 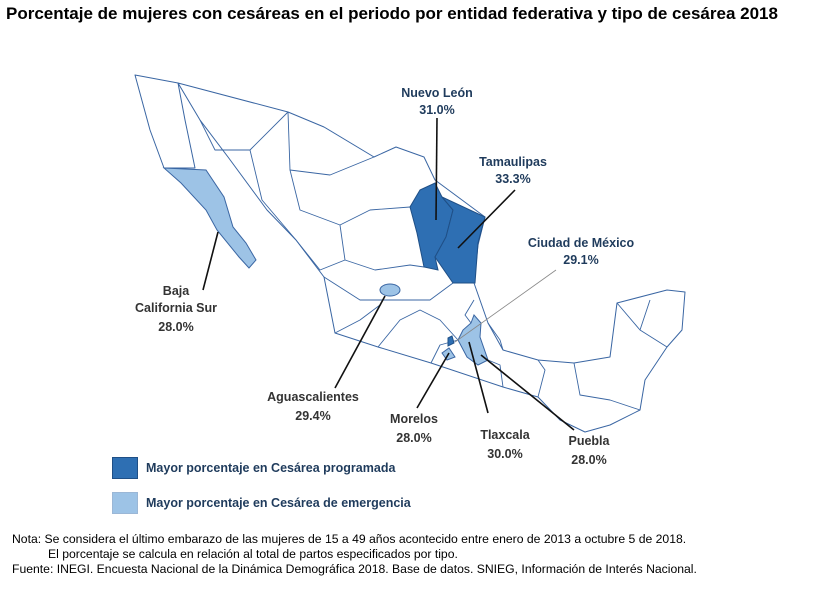 I want to click on leader-puebla, so click(x=527, y=392).